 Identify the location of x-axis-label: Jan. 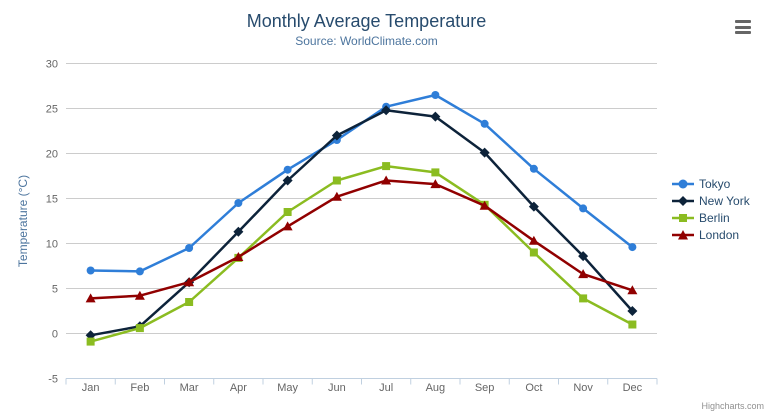
(91, 388).